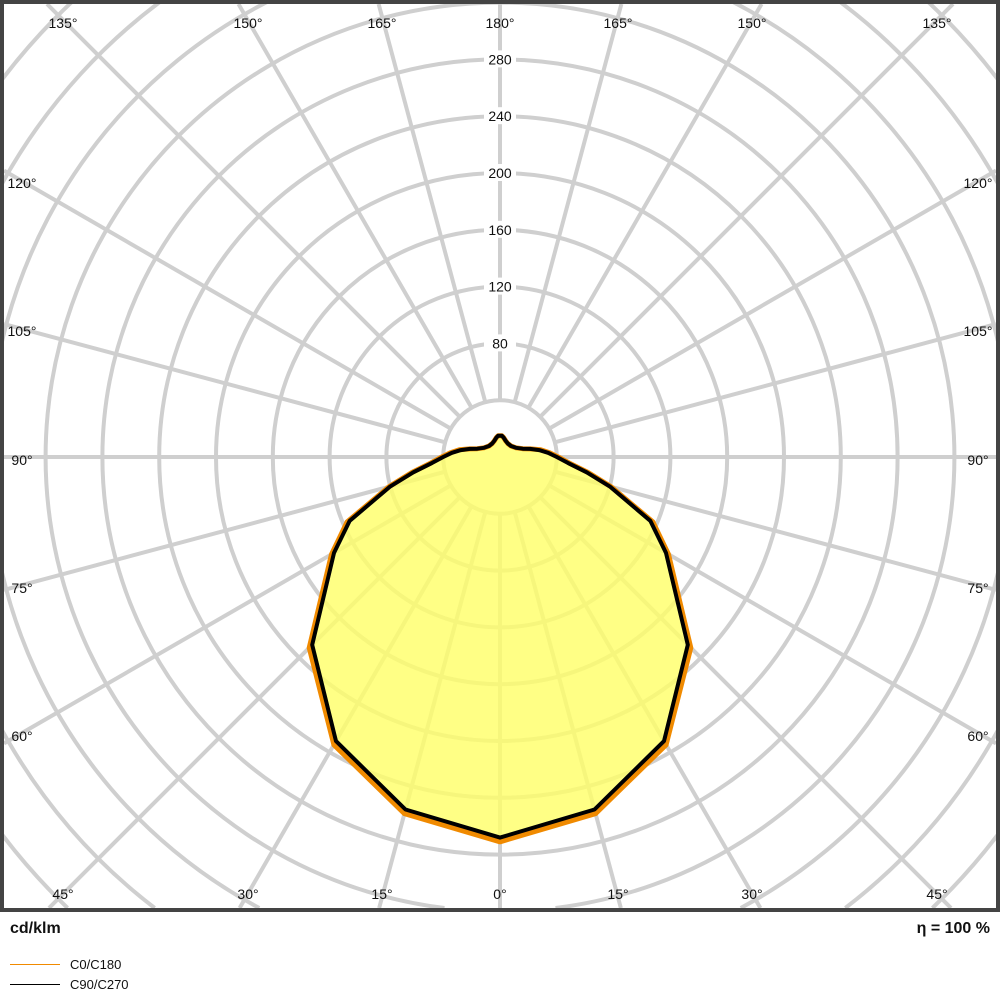  I want to click on angle-label-top: 180°, so click(500, 23).